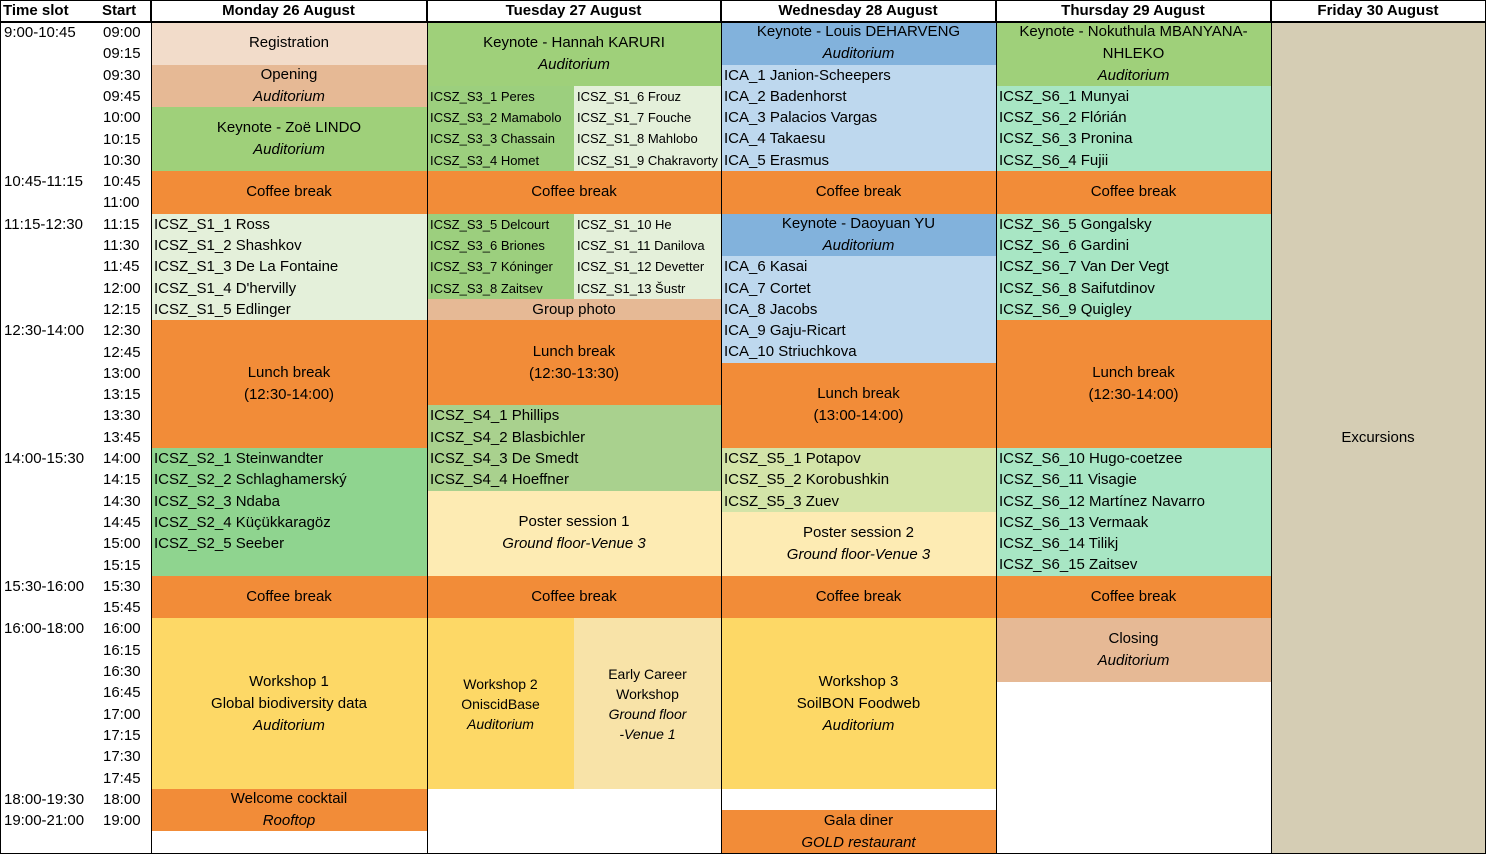 The height and width of the screenshot is (855, 1486). I want to click on start-time-label: 16:45, so click(122, 693).